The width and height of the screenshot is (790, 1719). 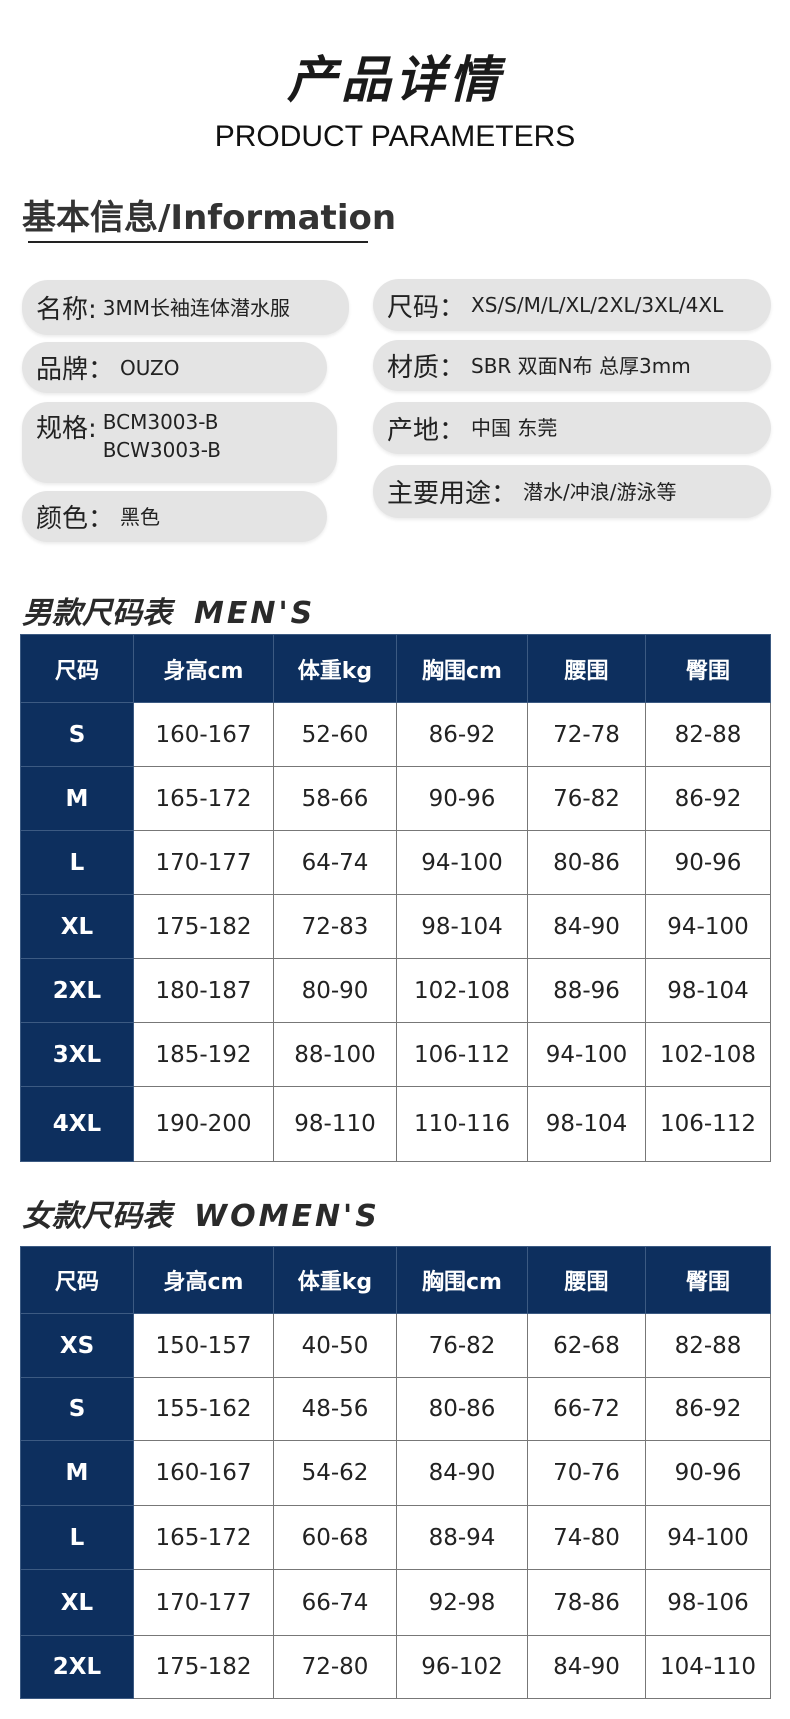 I want to click on info-item: 产地： 中国 东莞, so click(x=572, y=428).